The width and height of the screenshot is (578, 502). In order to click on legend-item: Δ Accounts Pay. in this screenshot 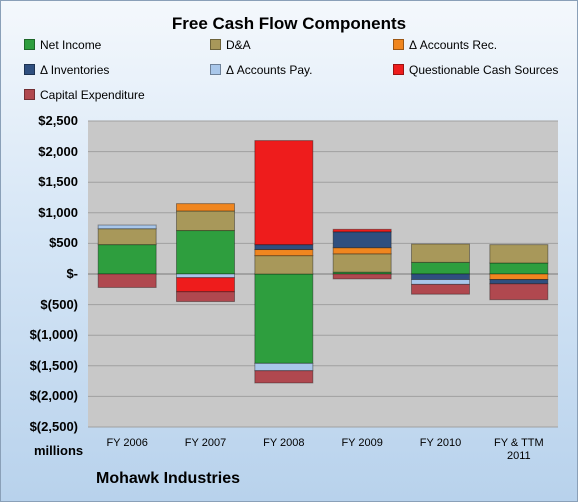, I will do `click(261, 70)`.